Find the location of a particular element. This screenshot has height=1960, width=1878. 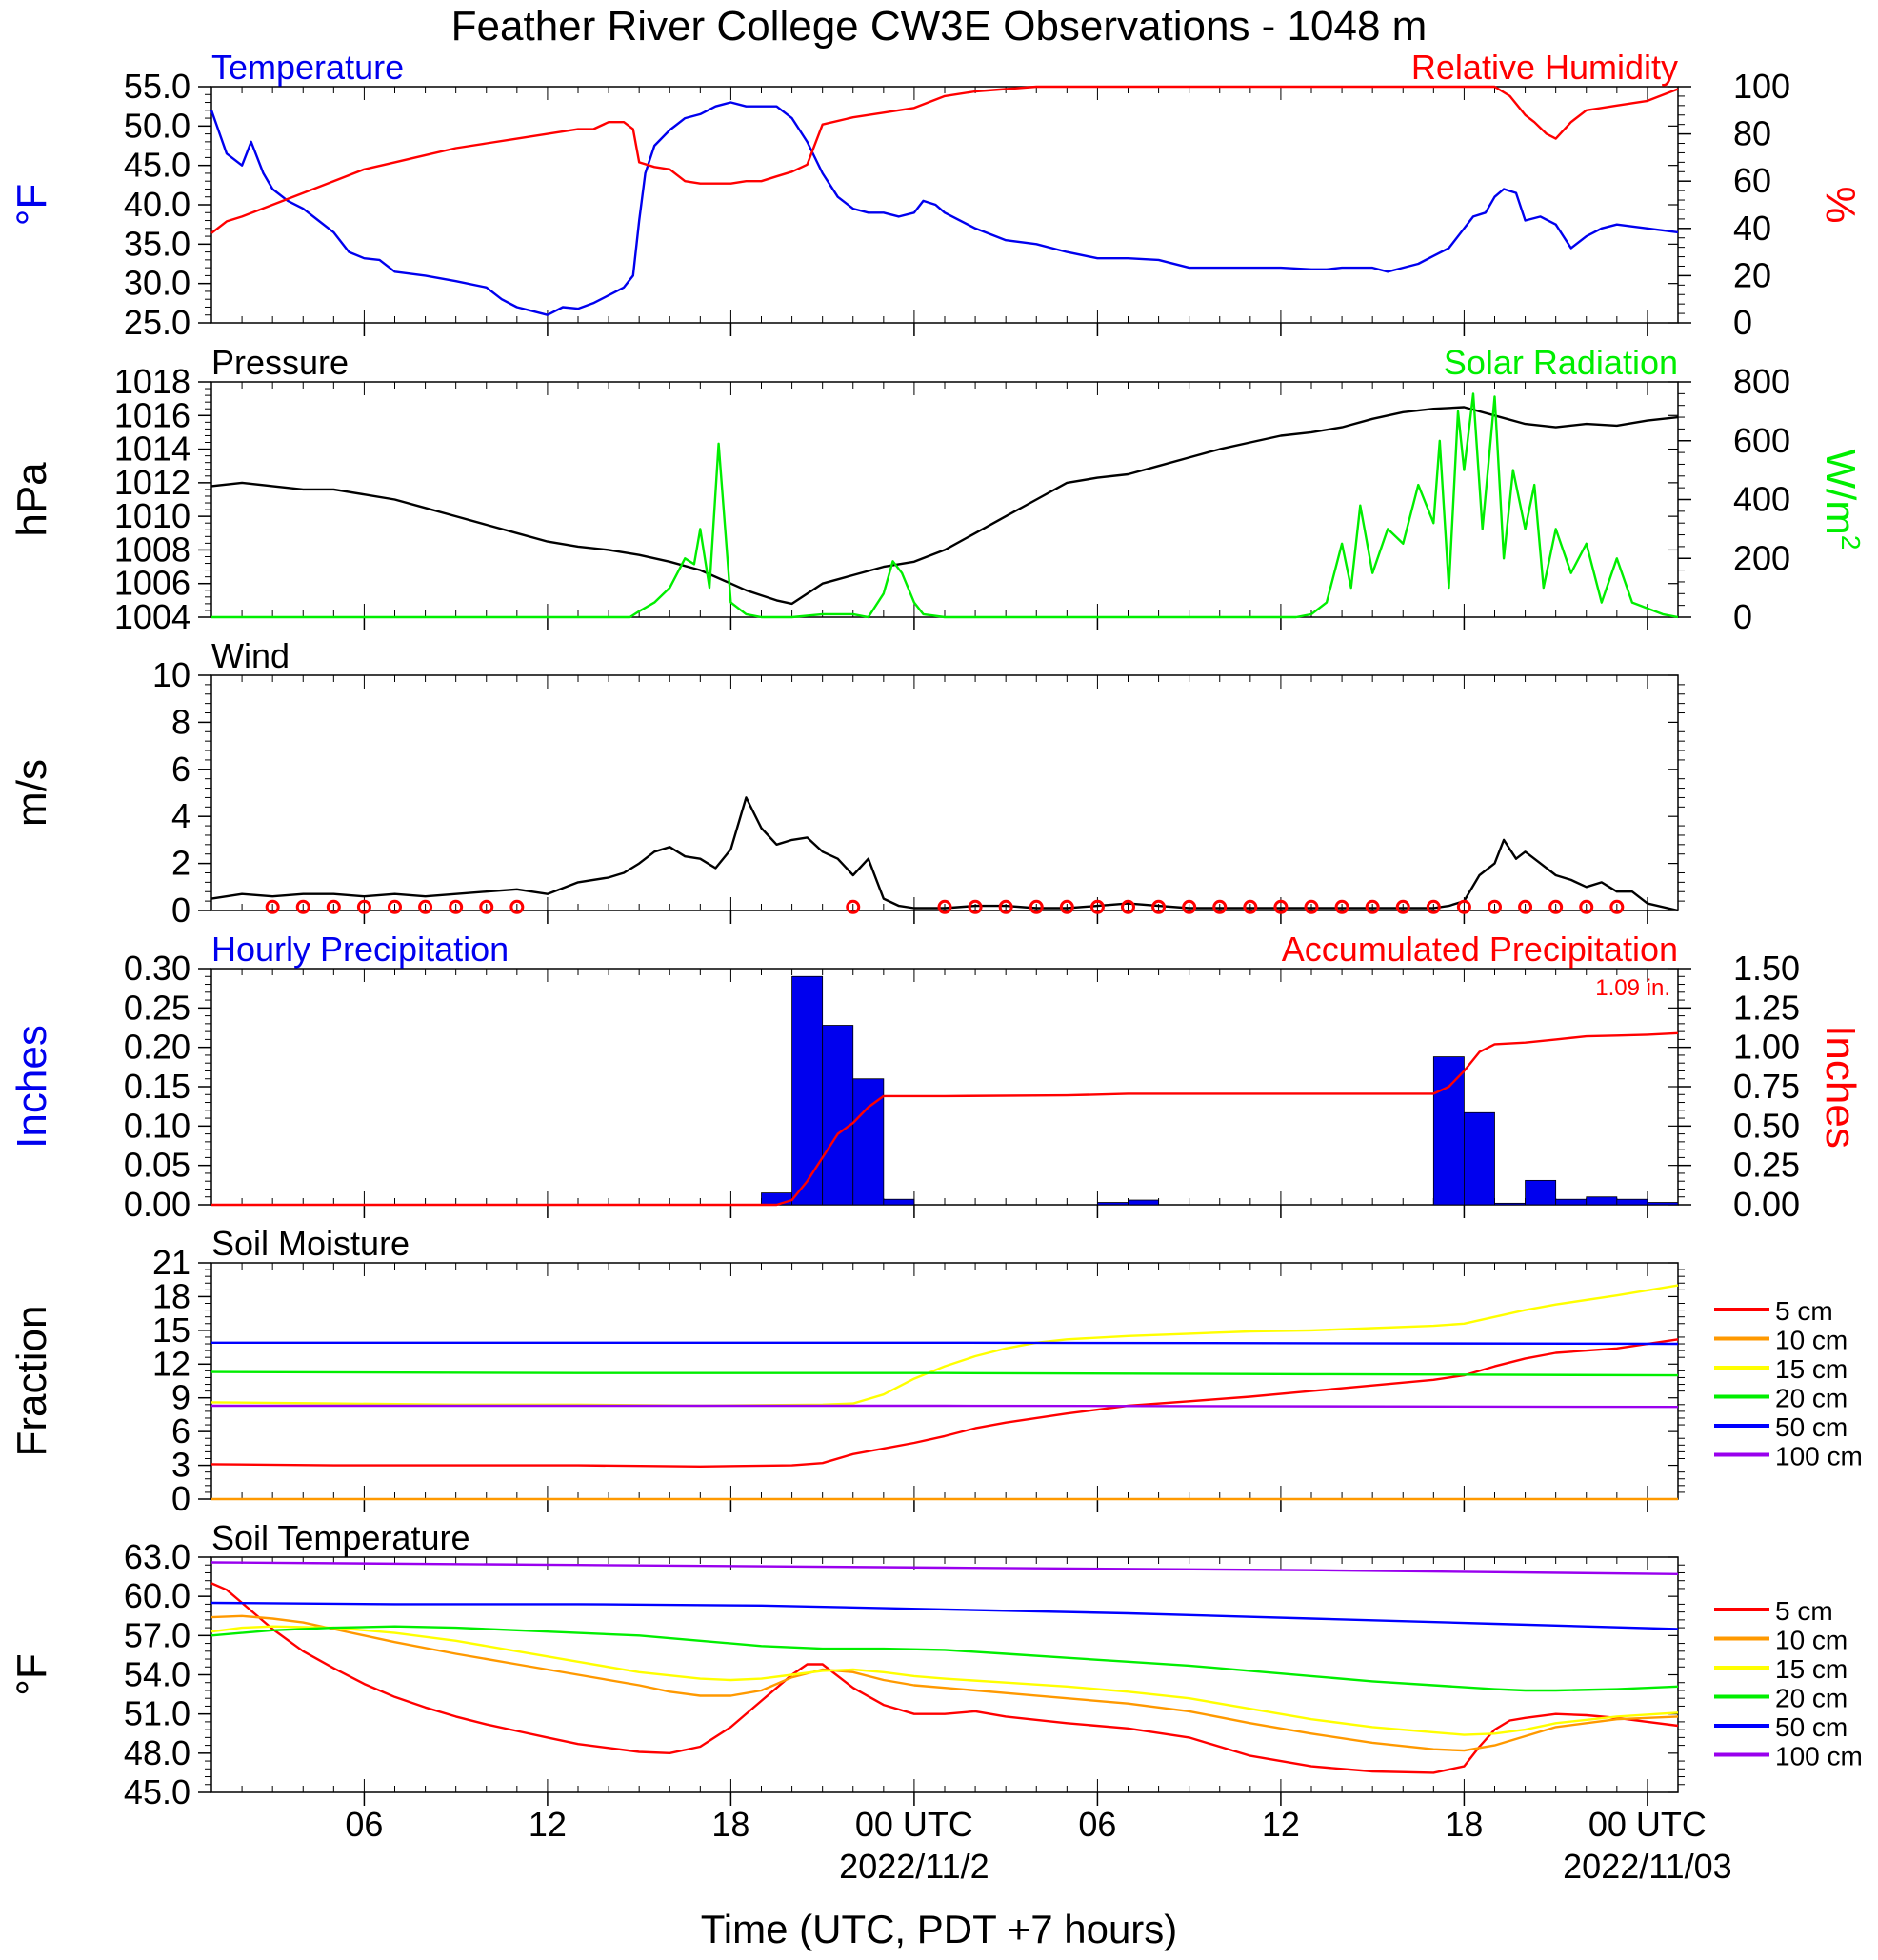

y-tick-label: 1016 is located at coordinates (152, 414).